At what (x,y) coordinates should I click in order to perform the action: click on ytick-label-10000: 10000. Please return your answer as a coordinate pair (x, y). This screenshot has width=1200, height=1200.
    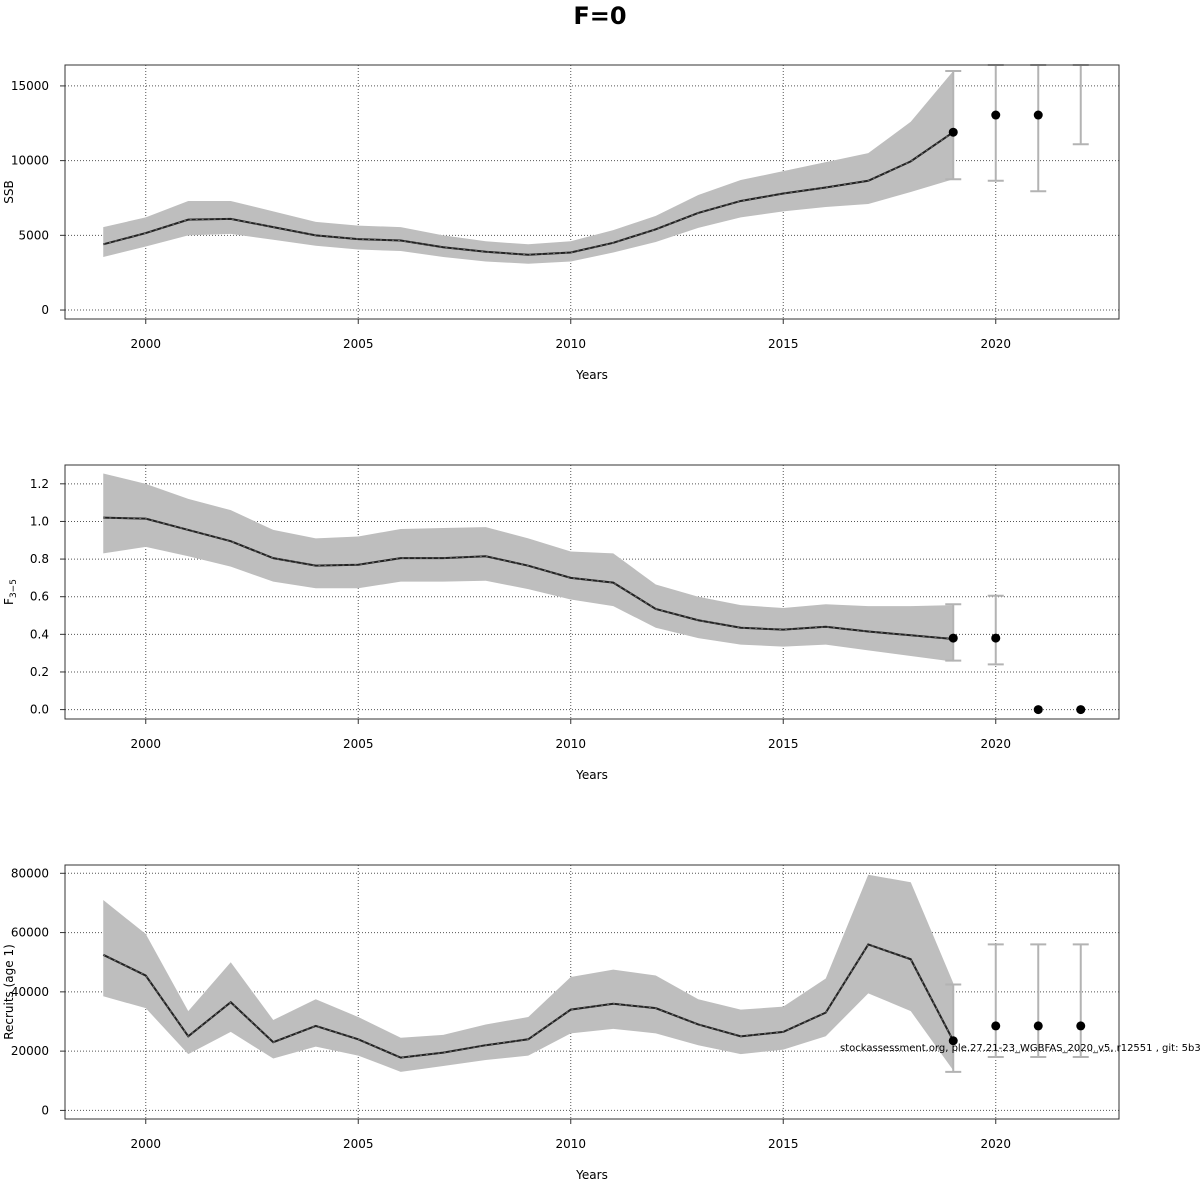
    Looking at the image, I should click on (30, 161).